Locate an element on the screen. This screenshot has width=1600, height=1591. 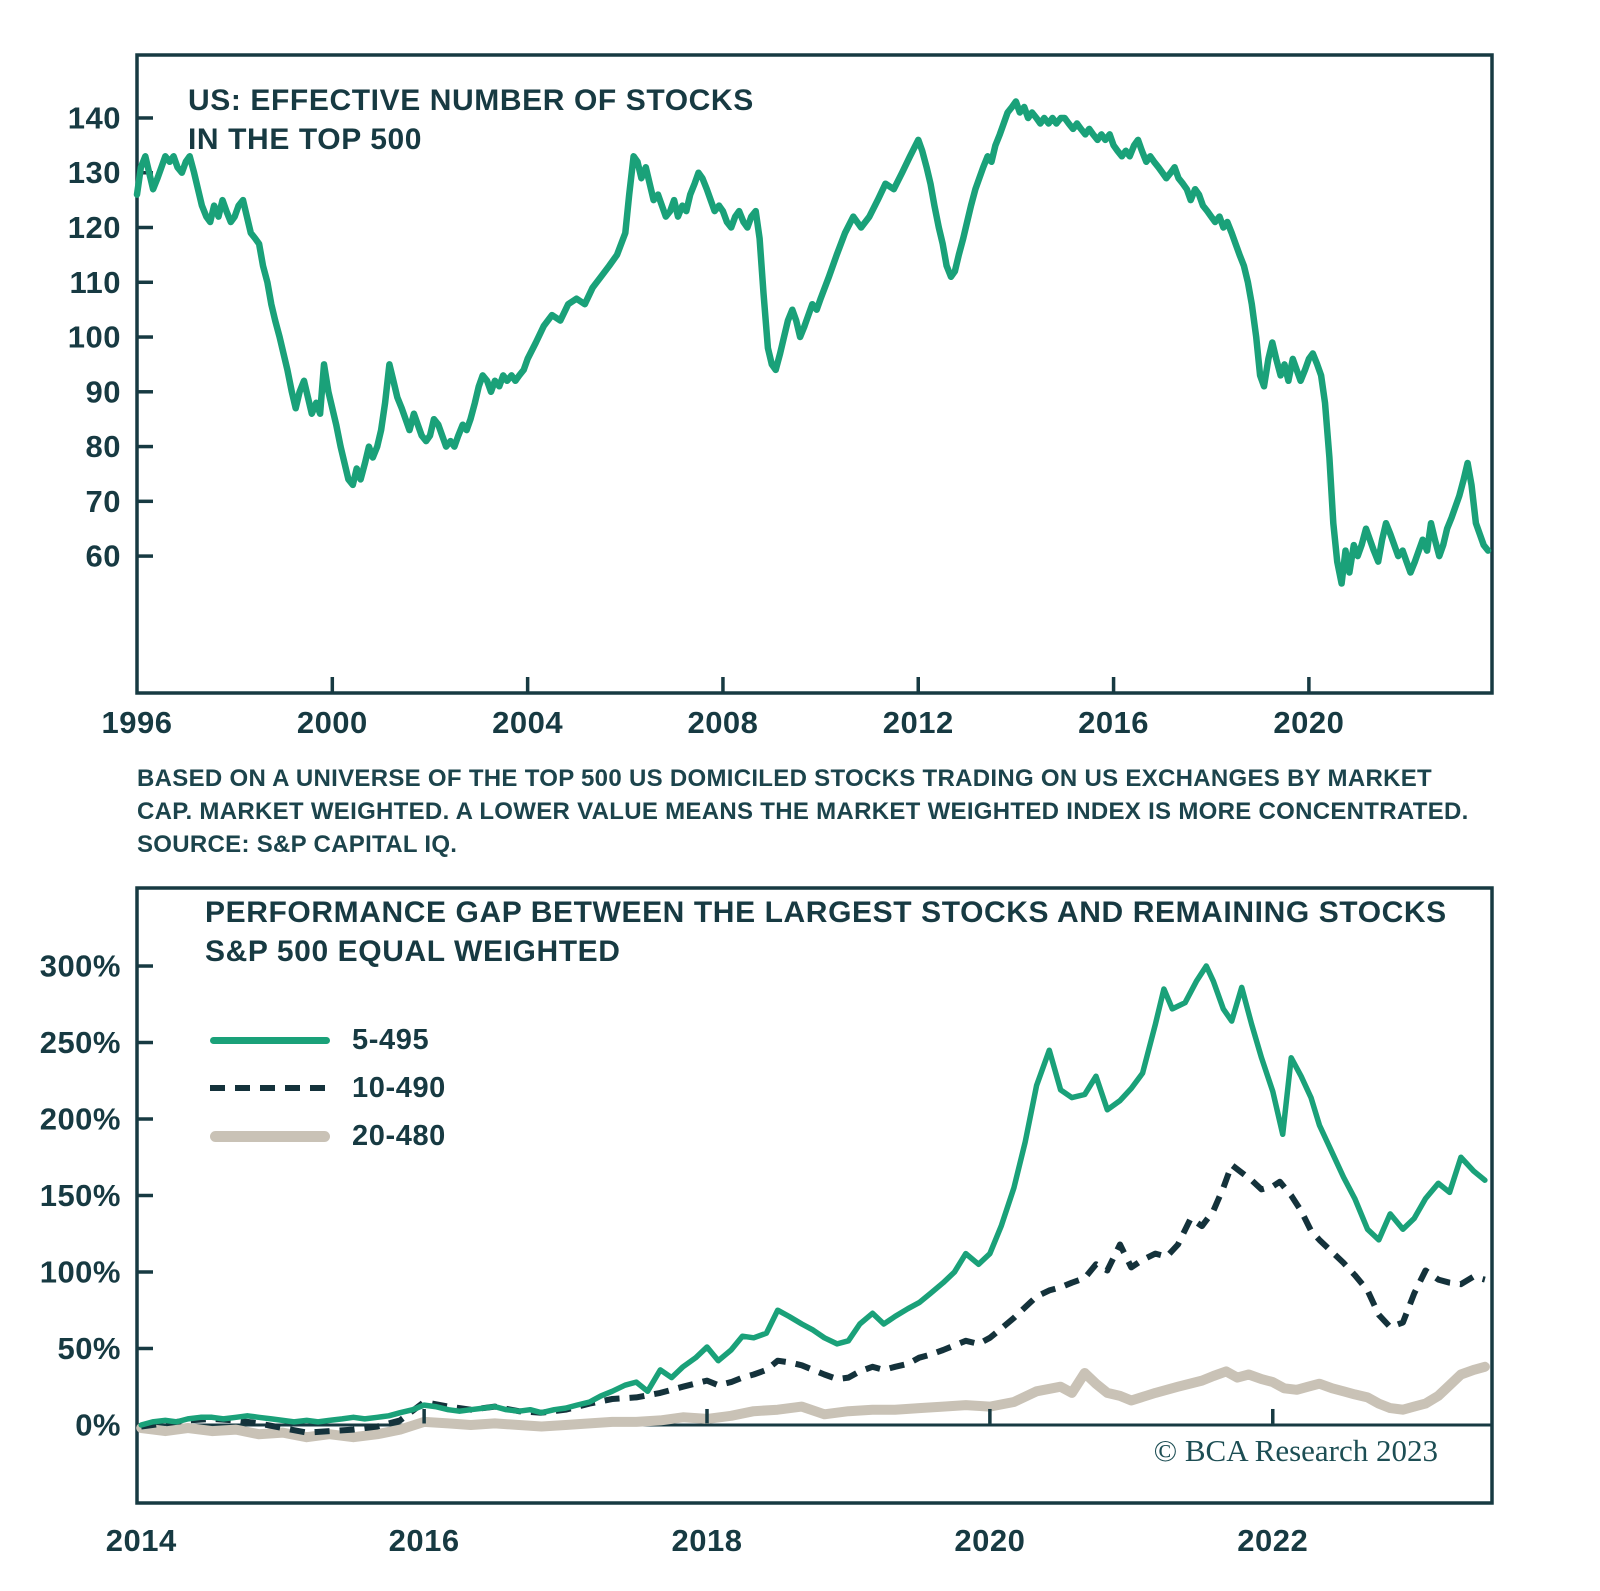
y-tick-label: 130 is located at coordinates (94, 172).